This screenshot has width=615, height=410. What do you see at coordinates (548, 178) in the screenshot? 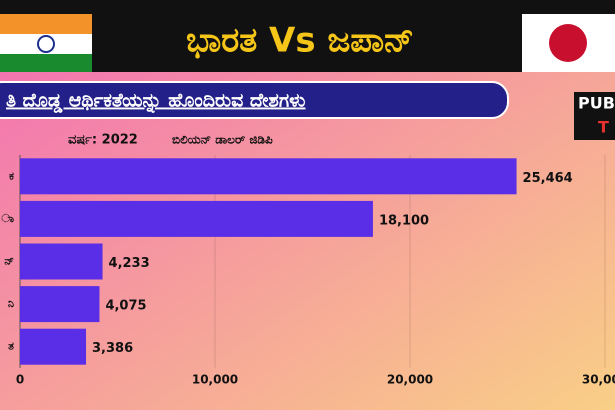
I see `value-label: 25,464` at bounding box center [548, 178].